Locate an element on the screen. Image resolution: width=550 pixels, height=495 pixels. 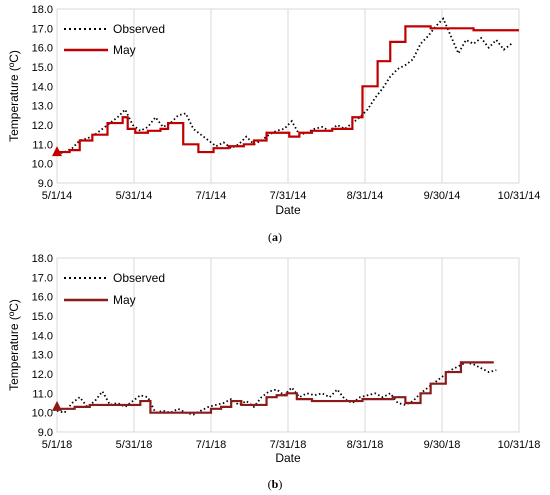
series-b is located at coordinates (274, 388).